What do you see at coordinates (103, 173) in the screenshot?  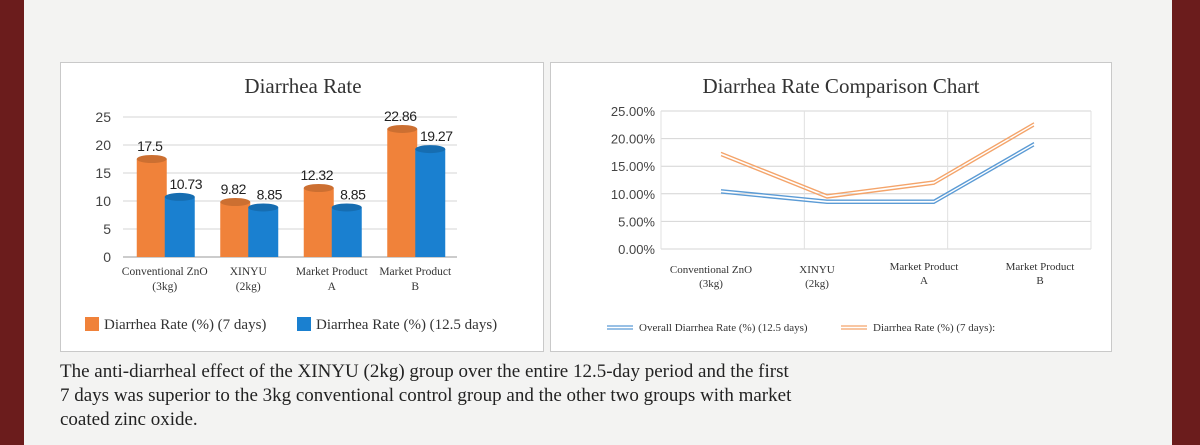 I see `y-tick-label: 15` at bounding box center [103, 173].